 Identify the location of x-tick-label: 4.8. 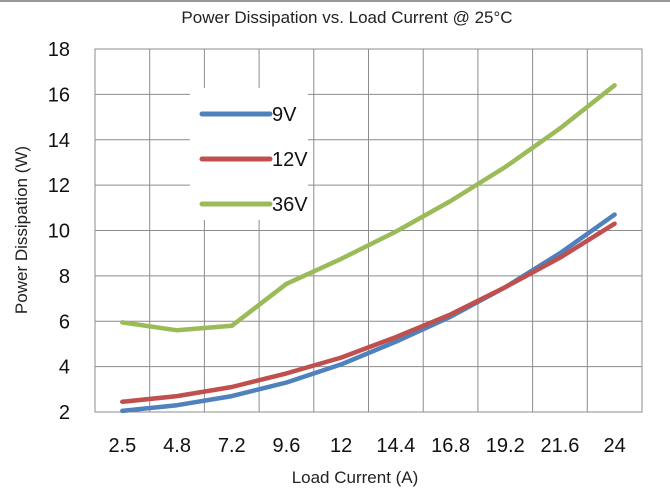
(177, 446).